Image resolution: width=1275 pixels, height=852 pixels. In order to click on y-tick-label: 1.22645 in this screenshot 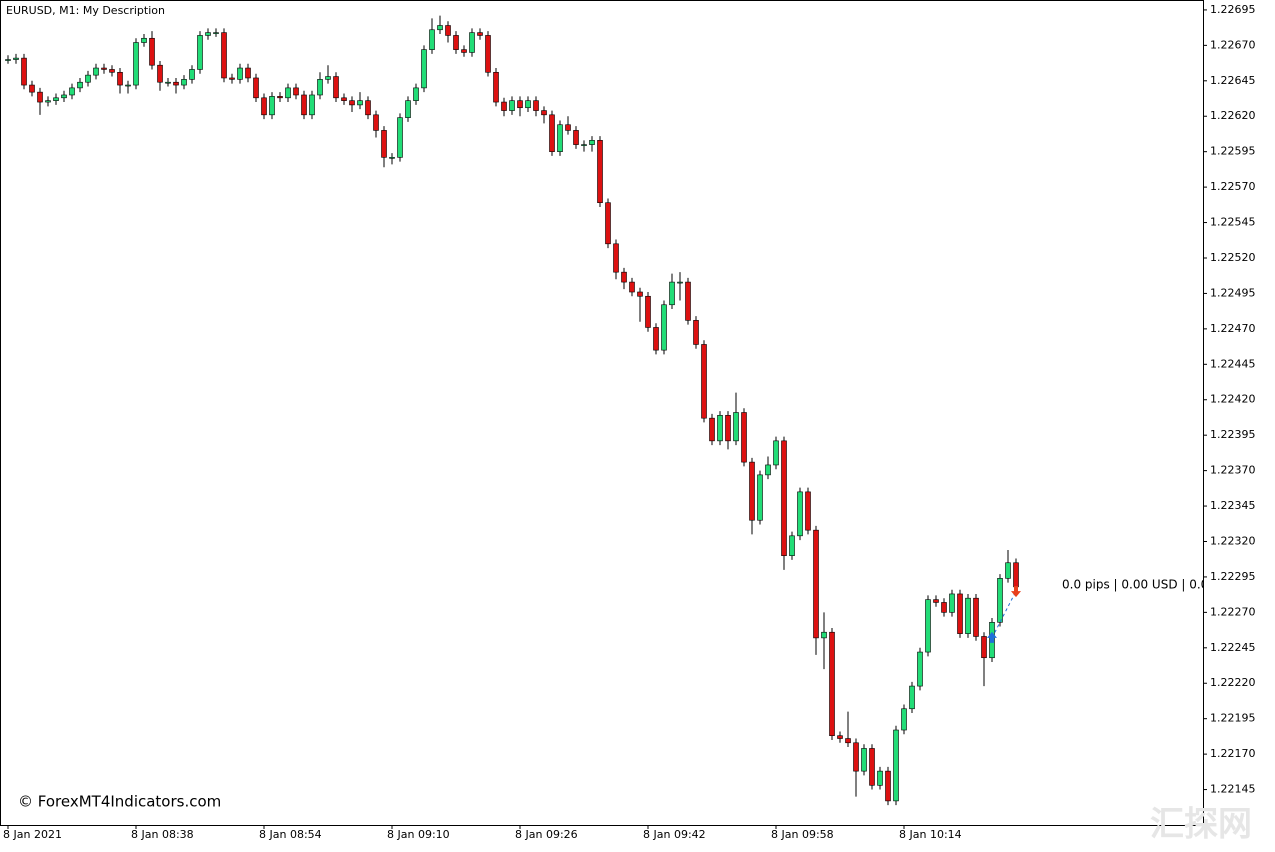, I will do `click(1233, 80)`.